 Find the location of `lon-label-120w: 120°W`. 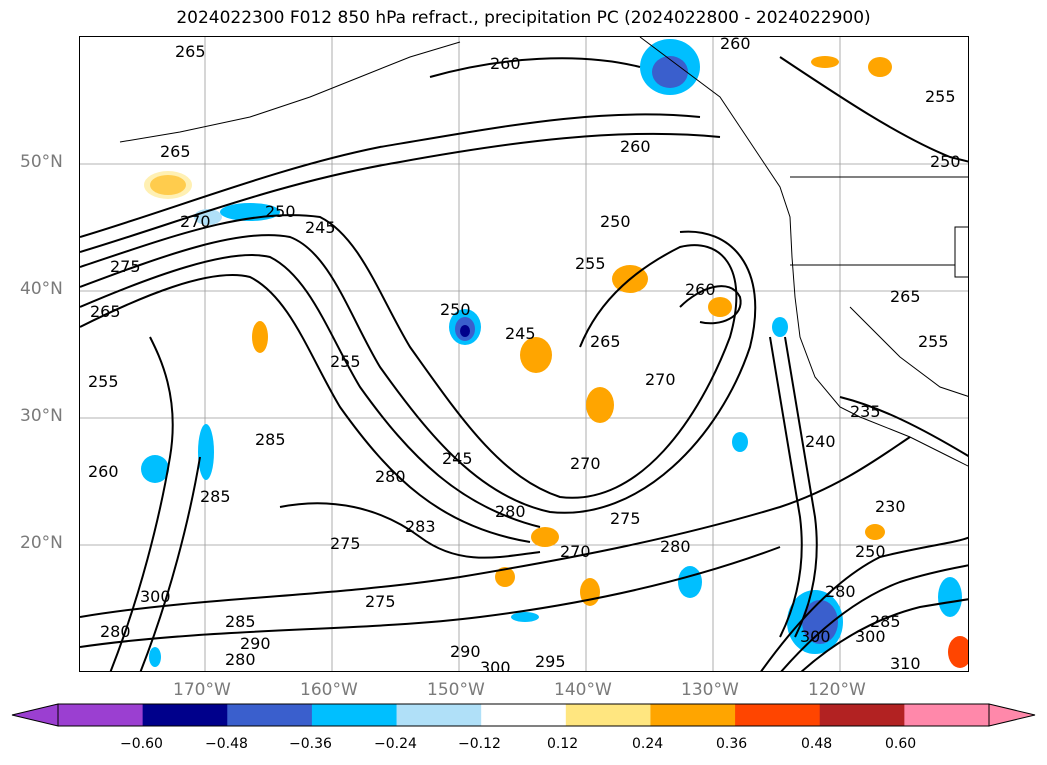

lon-label-120w: 120°W is located at coordinates (837, 690).